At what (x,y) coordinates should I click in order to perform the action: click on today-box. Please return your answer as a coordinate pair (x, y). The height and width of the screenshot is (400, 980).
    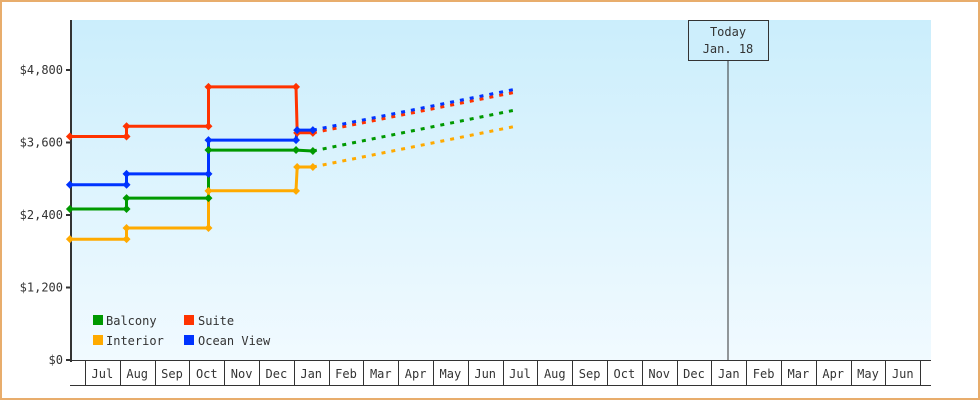
    Looking at the image, I should click on (728, 40).